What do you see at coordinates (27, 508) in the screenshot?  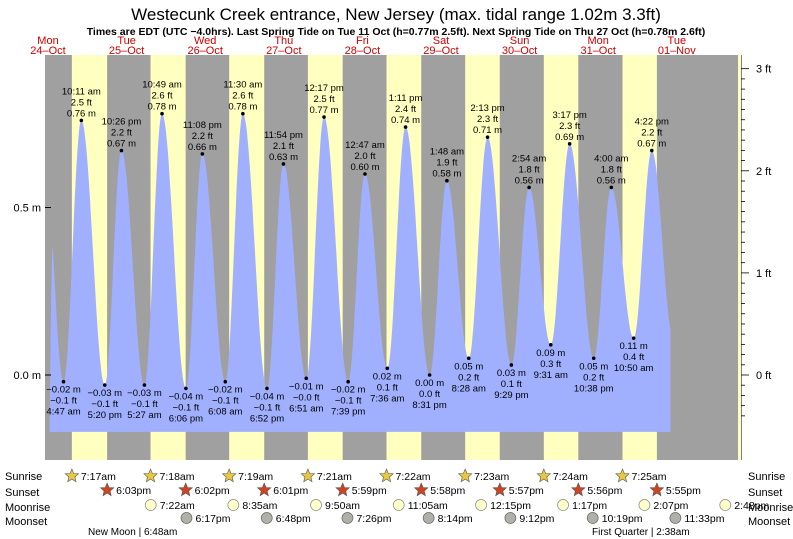 I see `moonrise-row-label-left: Moonrise` at bounding box center [27, 508].